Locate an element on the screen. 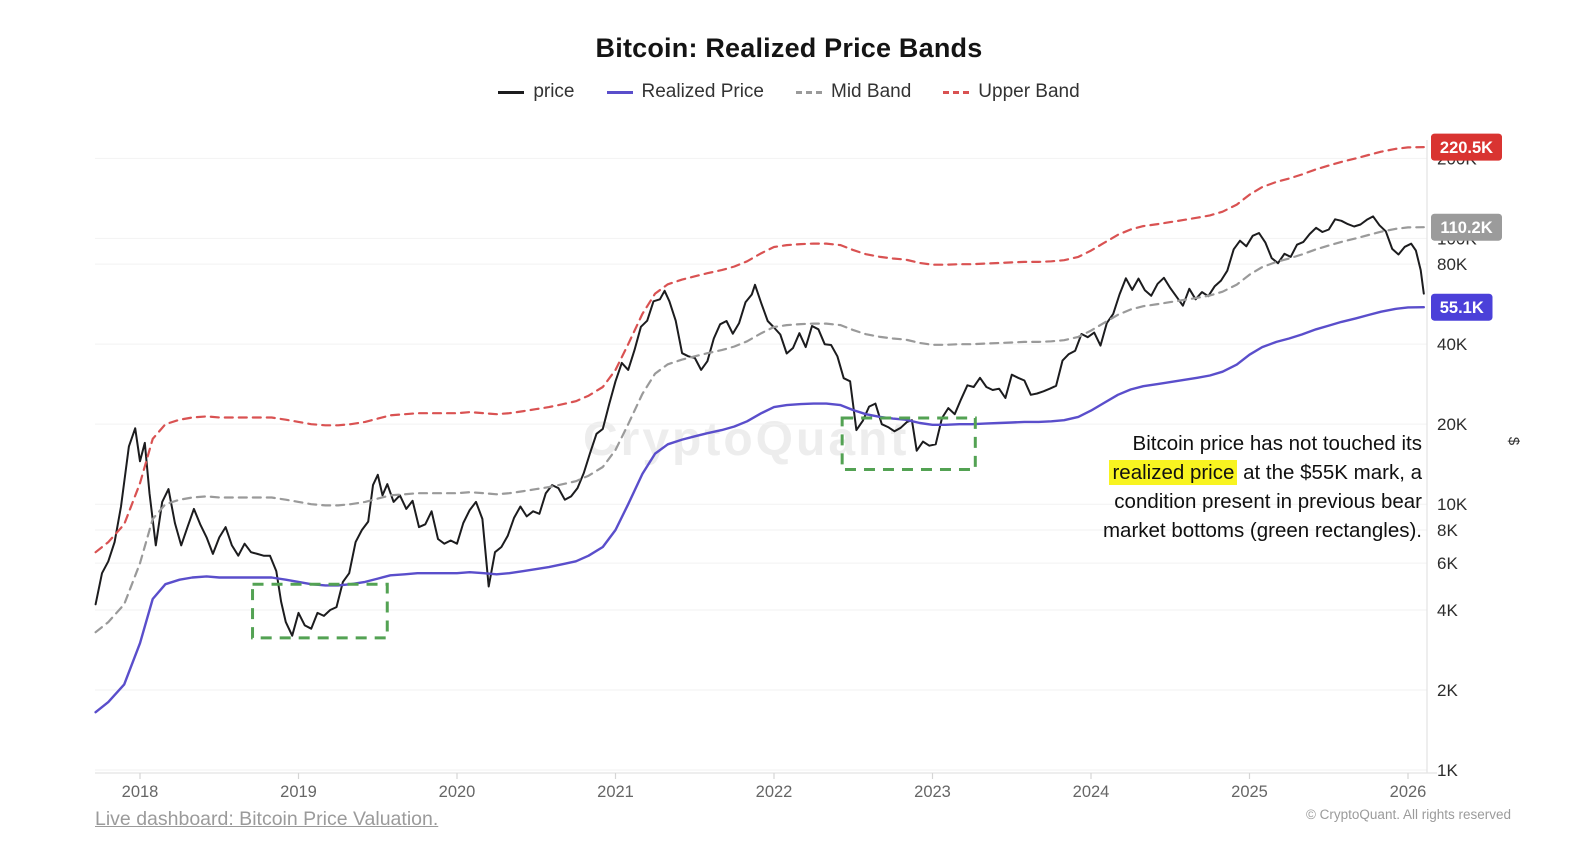 This screenshot has height=864, width=1578. y-axis-tick-label-1k: 1K is located at coordinates (1447, 770).